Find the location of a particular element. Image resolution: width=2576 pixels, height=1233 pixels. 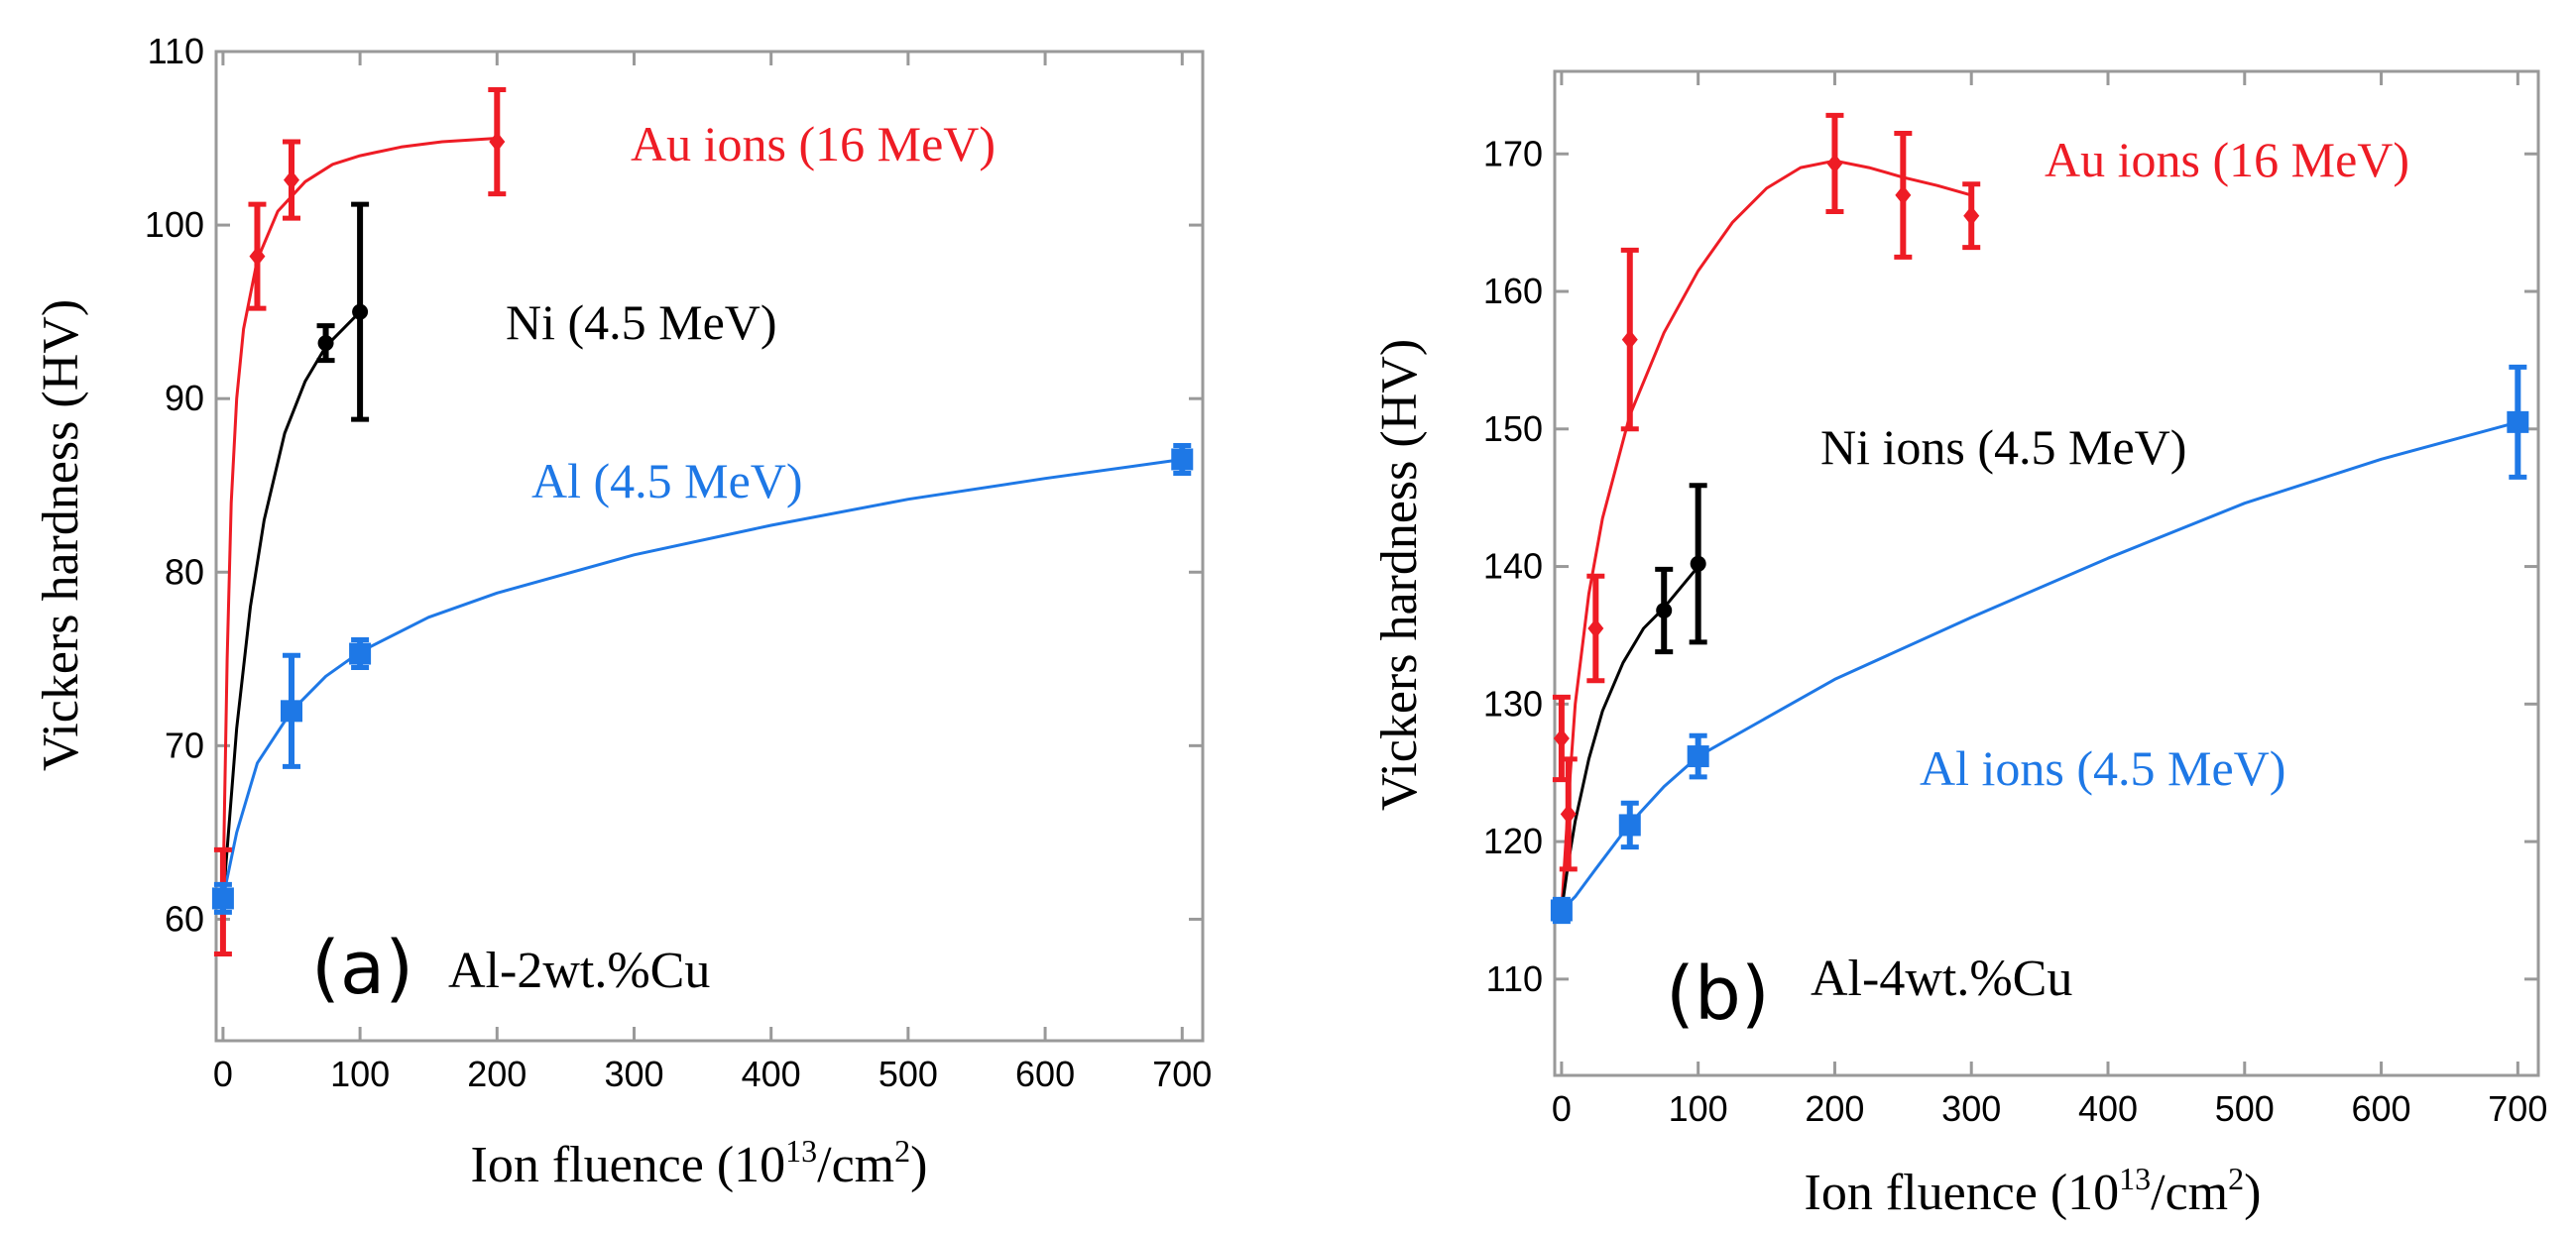

y-tick-label: 150 is located at coordinates (1513, 428).